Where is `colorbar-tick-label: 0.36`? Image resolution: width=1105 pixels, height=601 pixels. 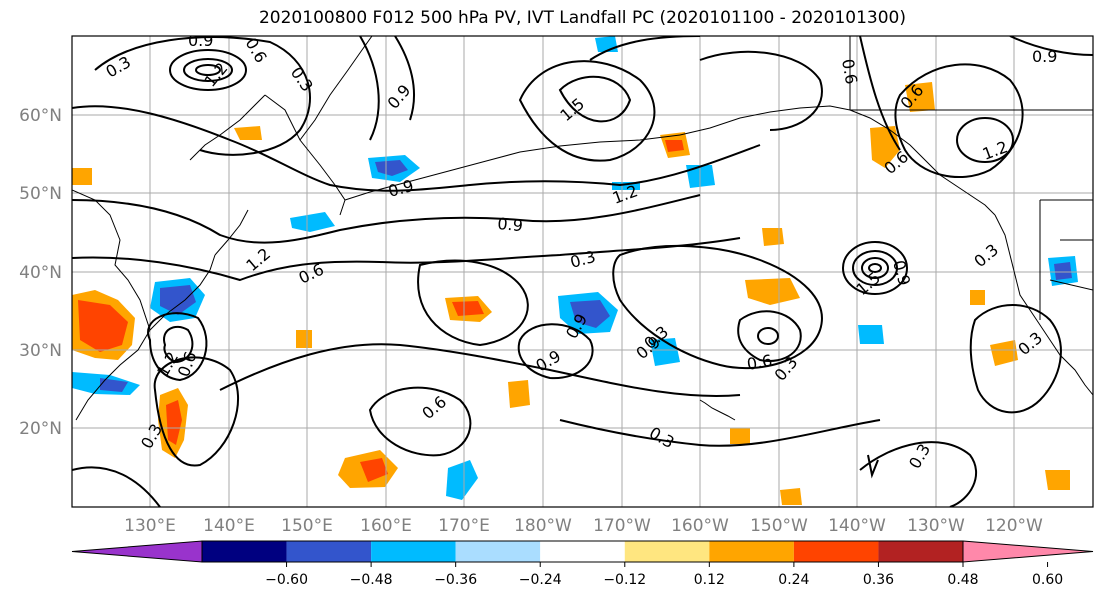
colorbar-tick-label: 0.36 is located at coordinates (878, 580).